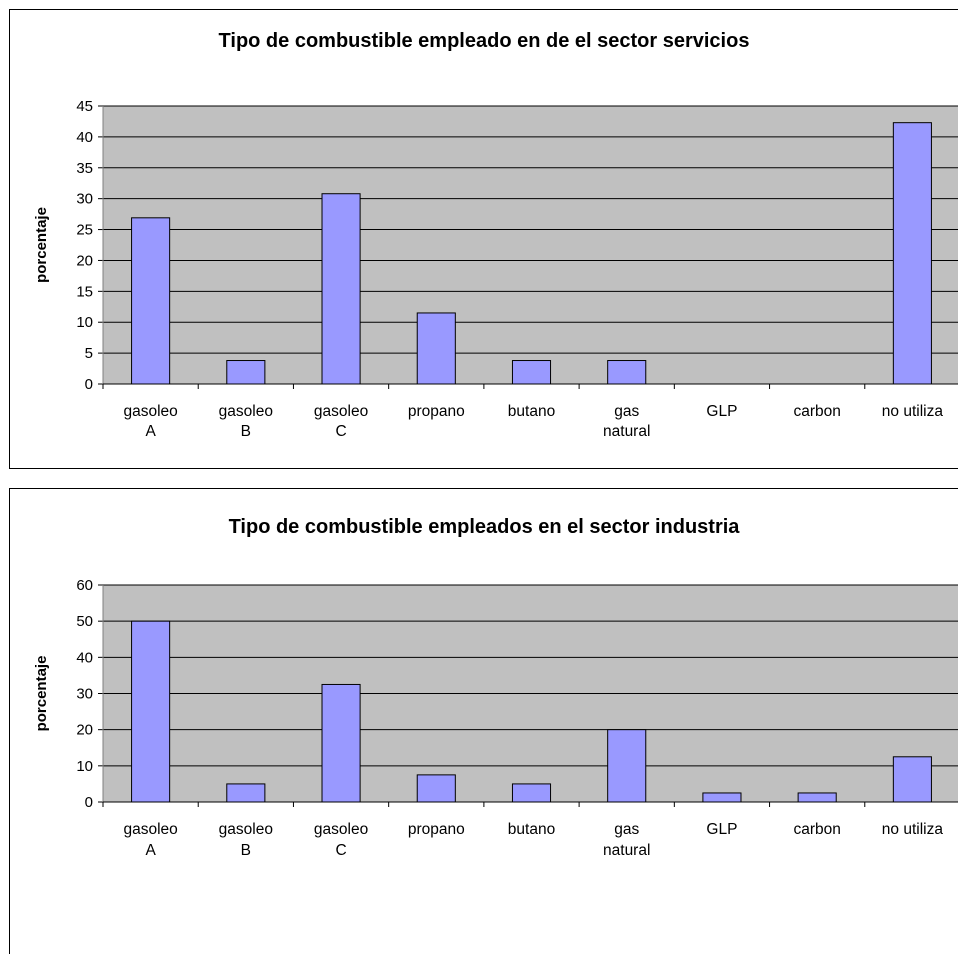 The height and width of the screenshot is (955, 958). Describe the element at coordinates (436, 411) in the screenshot. I see `servicios-category-label: propano` at that location.